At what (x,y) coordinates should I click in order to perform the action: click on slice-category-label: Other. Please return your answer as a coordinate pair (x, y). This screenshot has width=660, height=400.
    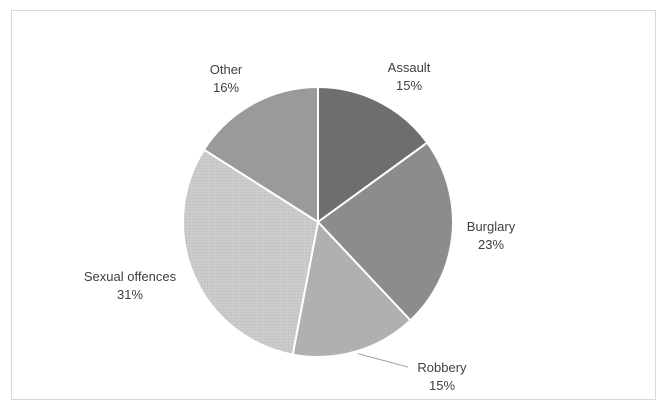
    Looking at the image, I should click on (226, 69).